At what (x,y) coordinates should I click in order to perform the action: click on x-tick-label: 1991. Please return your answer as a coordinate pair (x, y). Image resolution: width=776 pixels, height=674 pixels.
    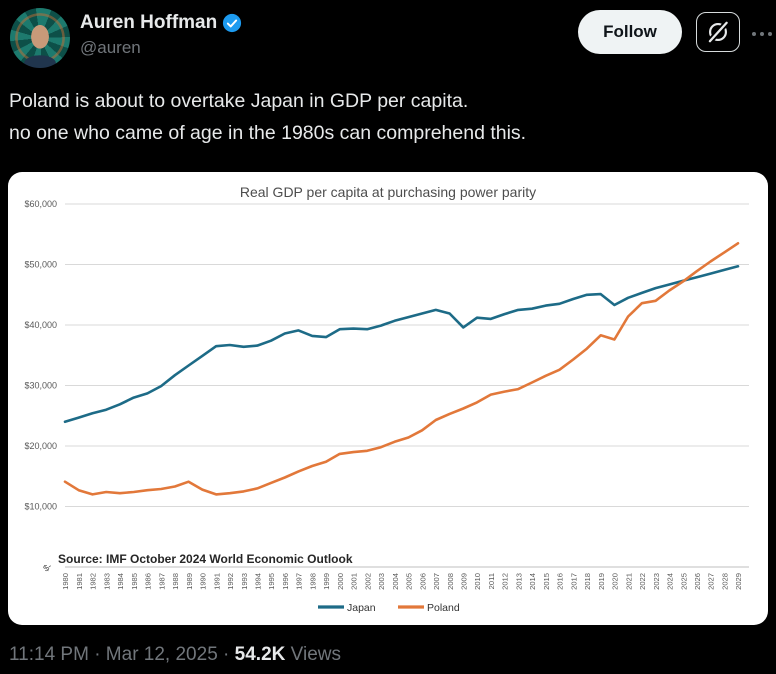
    Looking at the image, I should click on (216, 581).